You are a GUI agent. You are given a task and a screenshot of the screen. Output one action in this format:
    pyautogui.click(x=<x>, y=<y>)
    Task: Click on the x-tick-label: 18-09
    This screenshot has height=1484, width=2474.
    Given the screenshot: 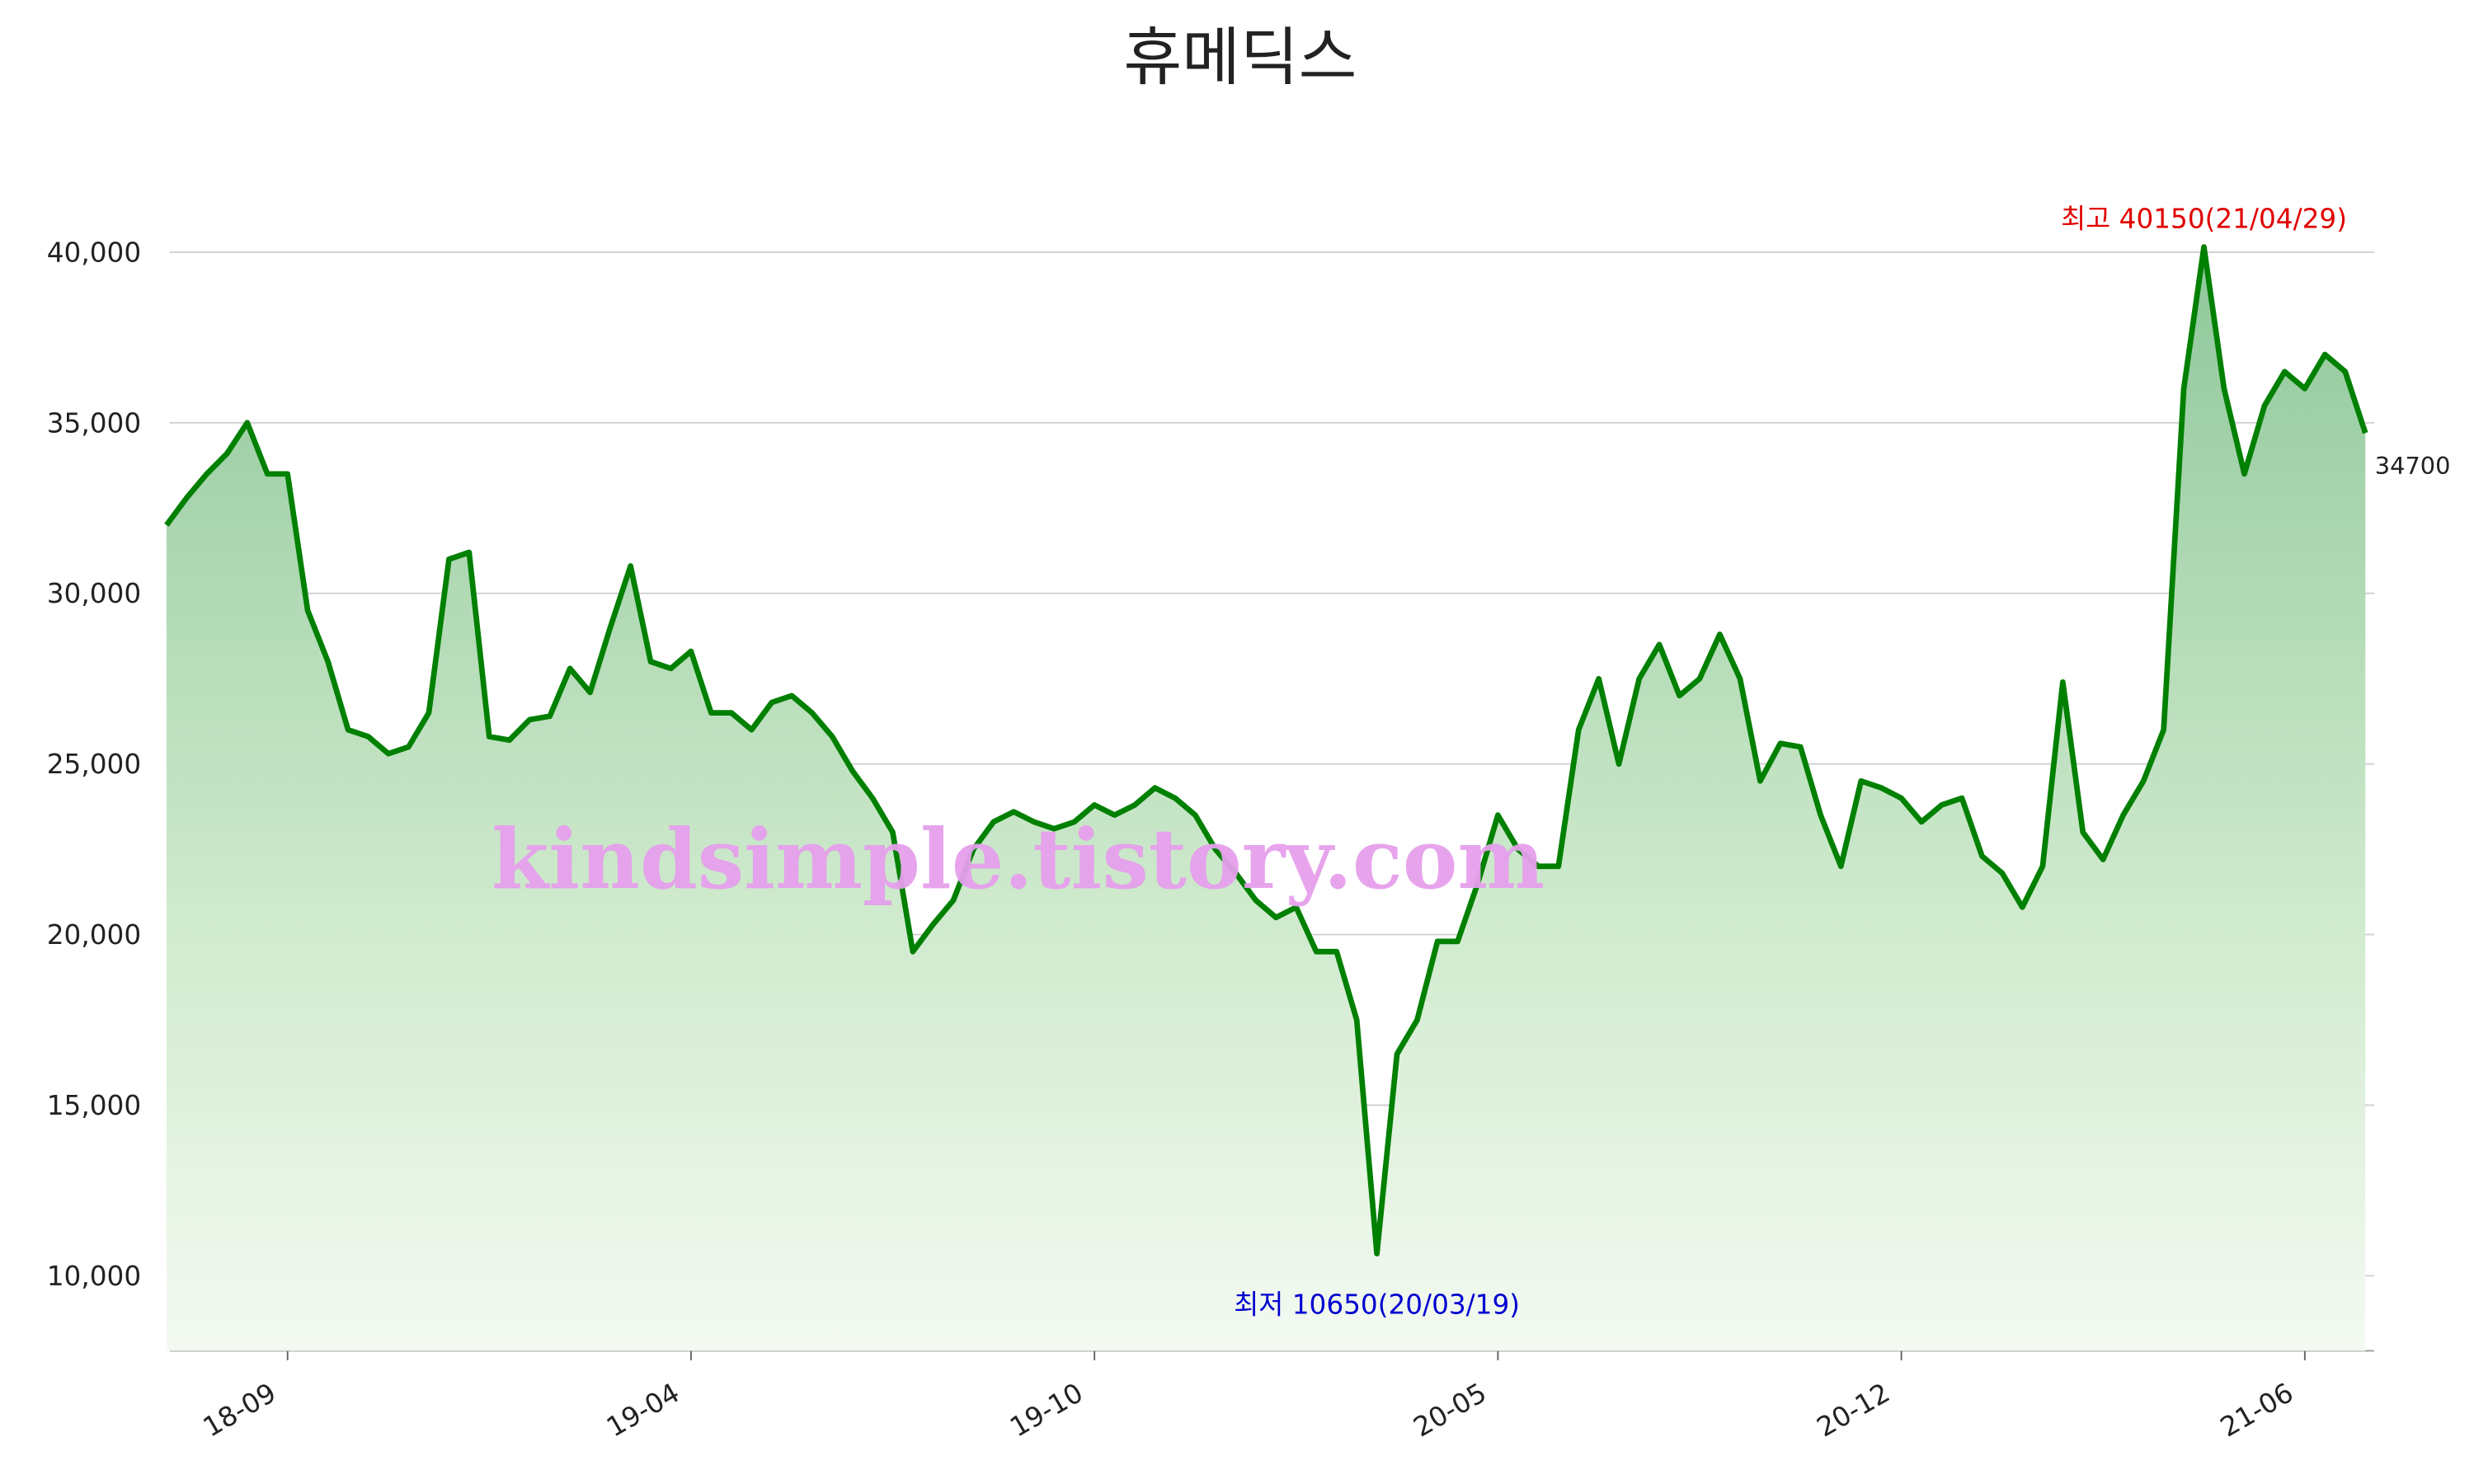 What is the action you would take?
    pyautogui.click(x=239, y=1410)
    